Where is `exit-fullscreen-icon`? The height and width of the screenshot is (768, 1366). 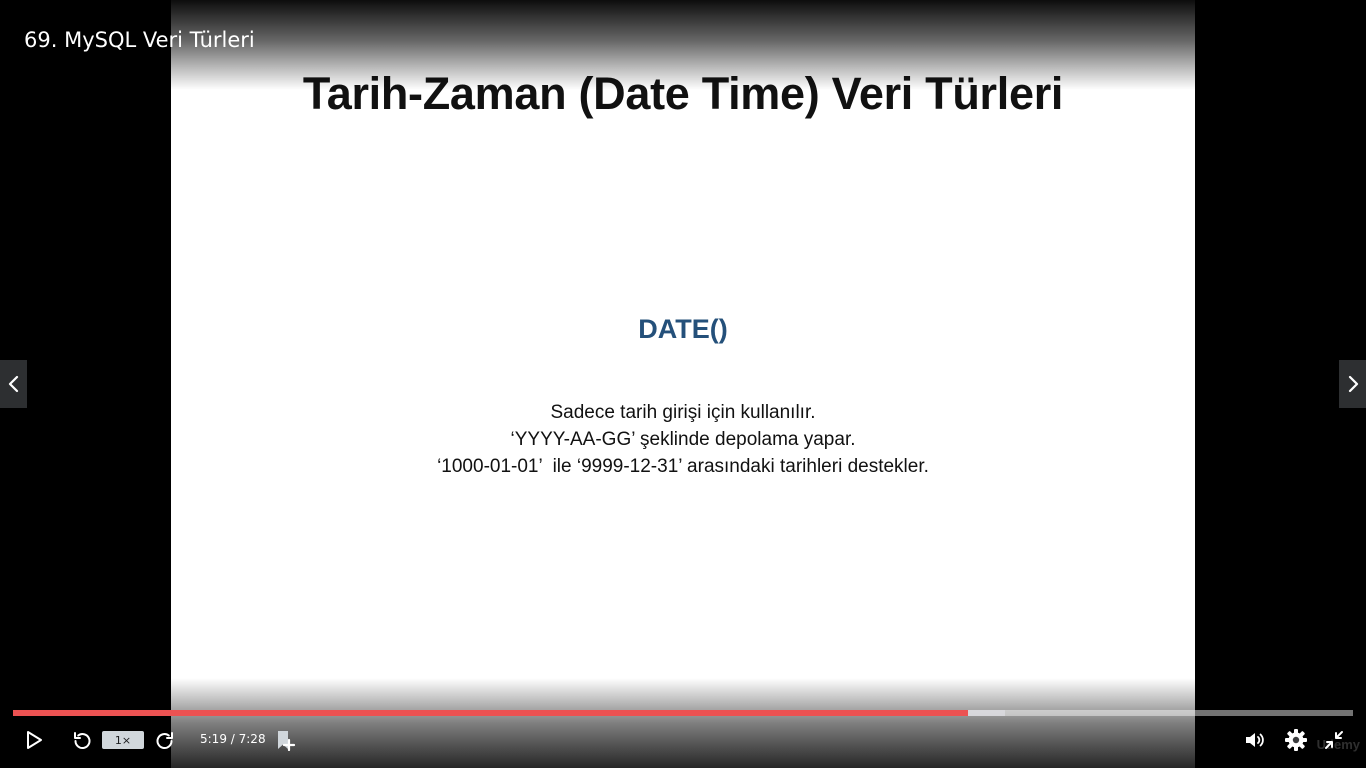 exit-fullscreen-icon is located at coordinates (1334, 740).